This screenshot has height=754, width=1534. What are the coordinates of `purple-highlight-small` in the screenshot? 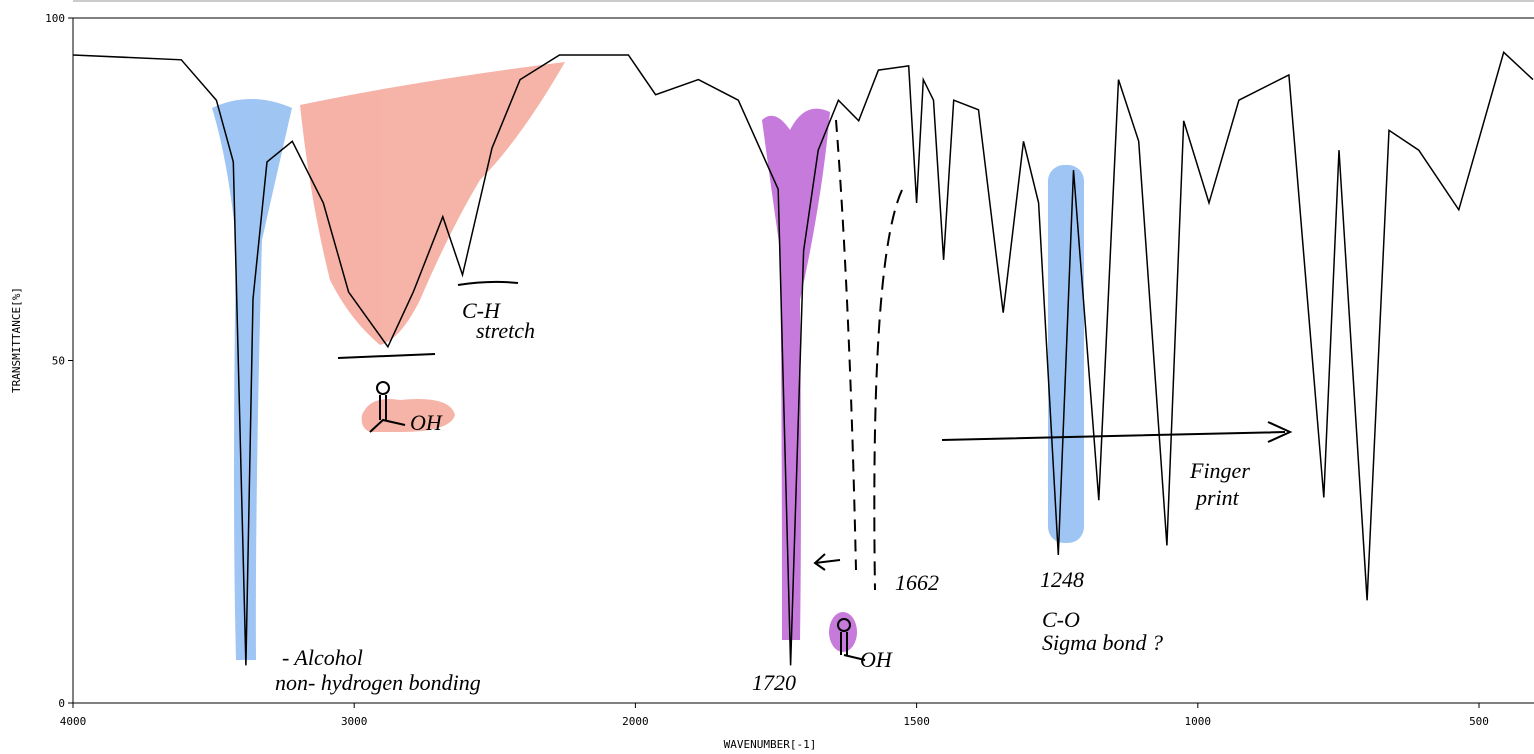 It's located at (843, 632).